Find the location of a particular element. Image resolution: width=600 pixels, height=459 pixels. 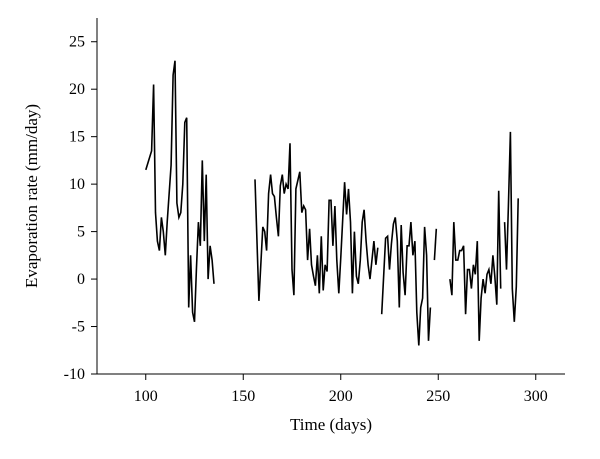

y-tick-label: -10 is located at coordinates (74, 374).